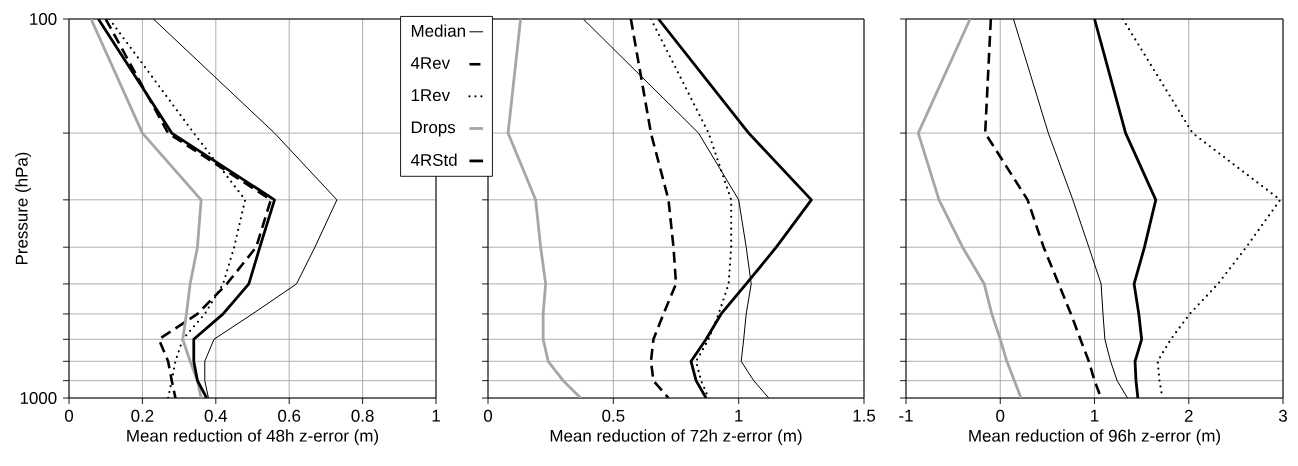 This screenshot has width=1298, height=466. I want to click on x-axis-title: Mean reduction of 72h z-error (m), so click(676, 437).